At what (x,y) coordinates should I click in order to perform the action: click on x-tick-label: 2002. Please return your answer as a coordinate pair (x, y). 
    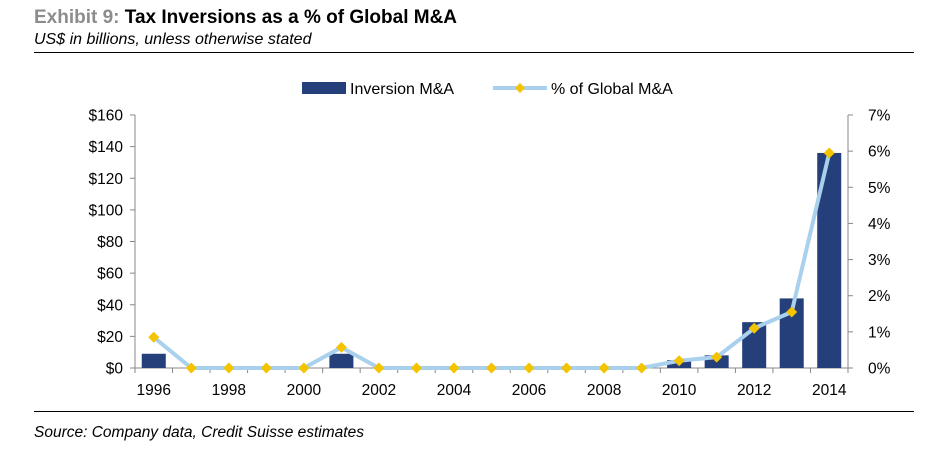
    Looking at the image, I should click on (379, 390).